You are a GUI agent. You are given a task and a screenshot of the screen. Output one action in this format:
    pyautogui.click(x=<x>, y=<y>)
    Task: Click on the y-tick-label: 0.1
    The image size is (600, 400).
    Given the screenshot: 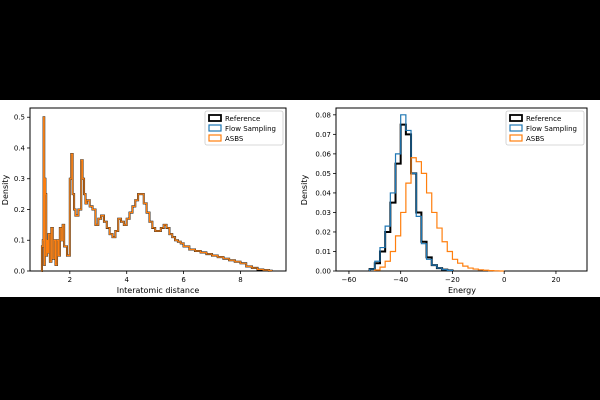 What is the action you would take?
    pyautogui.click(x=19, y=241)
    